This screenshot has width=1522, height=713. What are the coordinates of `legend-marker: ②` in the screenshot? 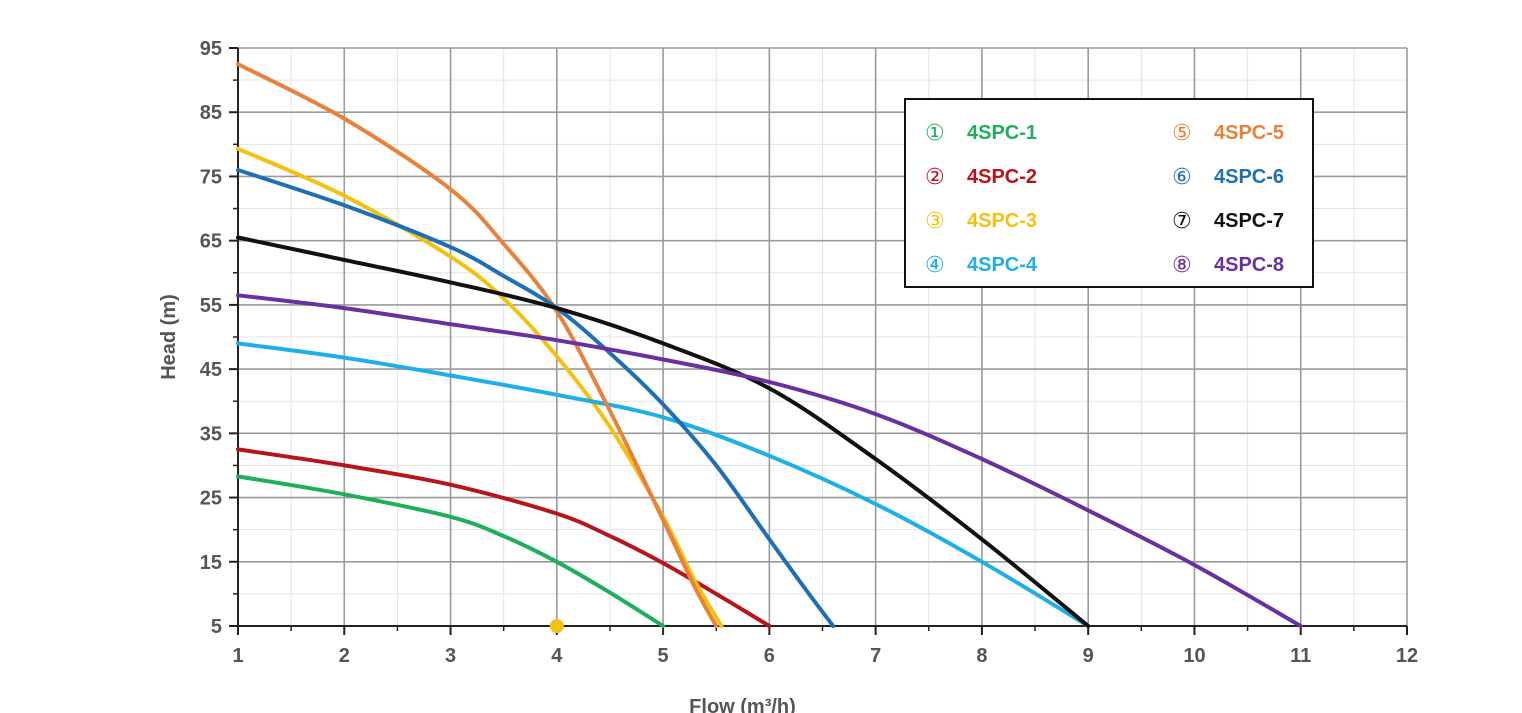 It's located at (935, 177).